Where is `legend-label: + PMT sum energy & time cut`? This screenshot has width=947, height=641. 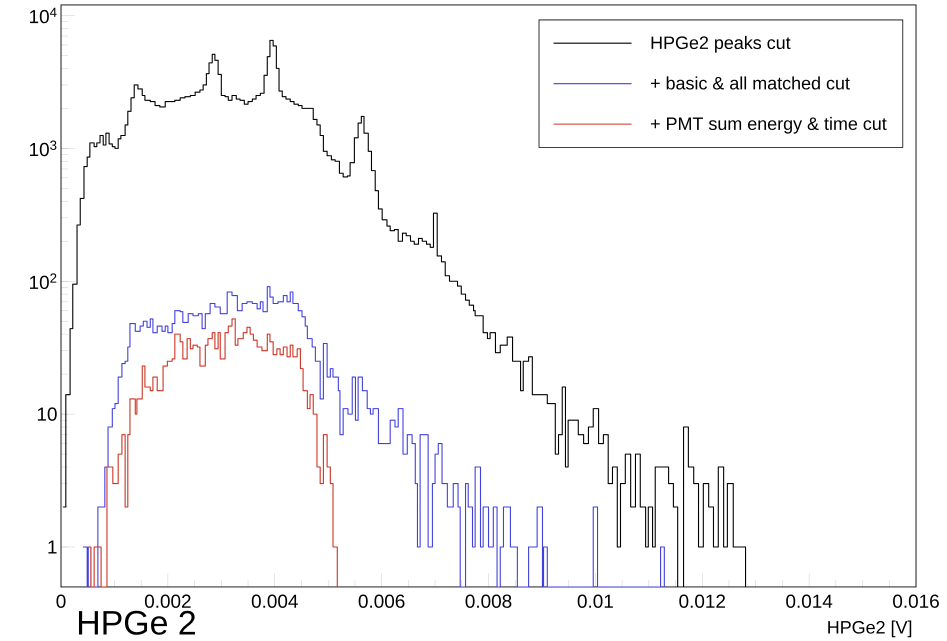 legend-label: + PMT sum energy & time cut is located at coordinates (768, 125).